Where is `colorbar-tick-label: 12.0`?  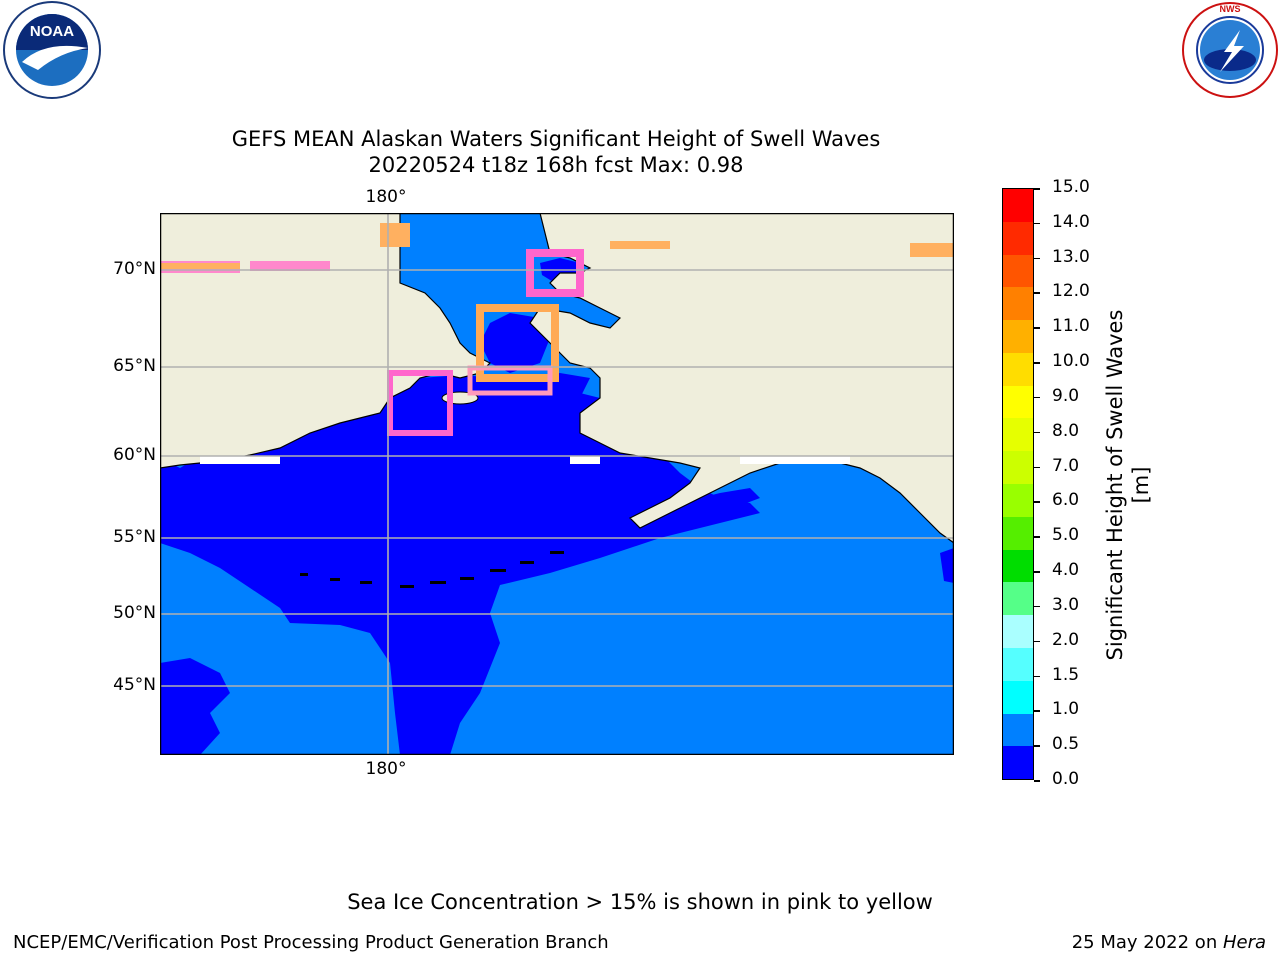 colorbar-tick-label: 12.0 is located at coordinates (1071, 291).